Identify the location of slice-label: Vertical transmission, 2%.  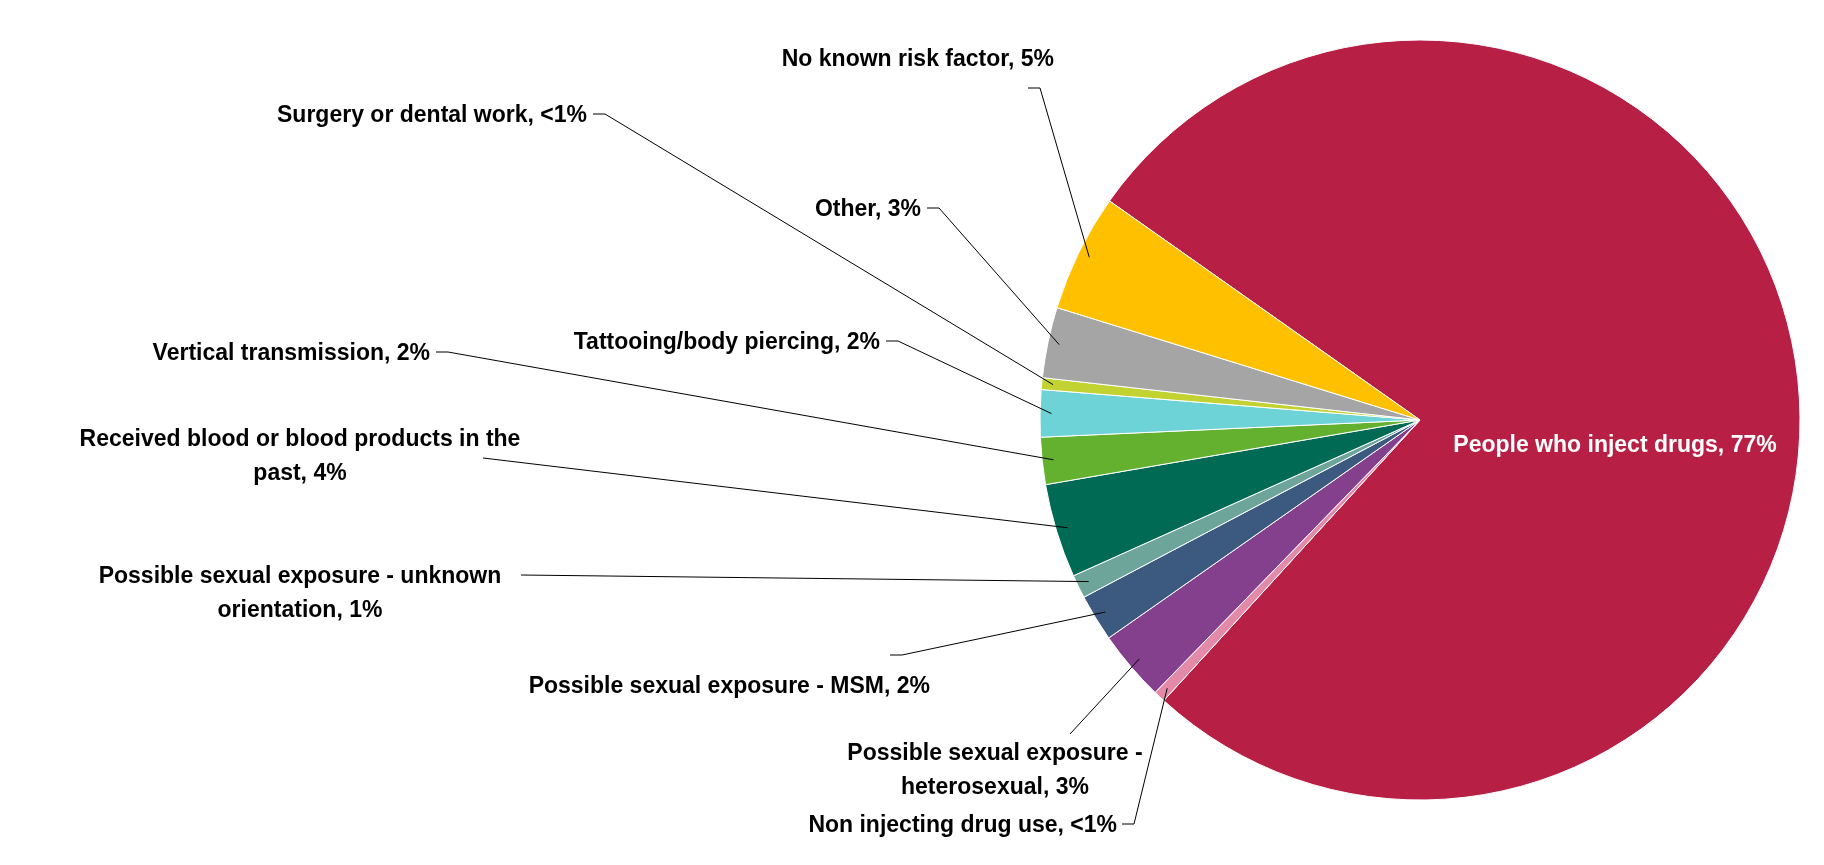
(291, 352).